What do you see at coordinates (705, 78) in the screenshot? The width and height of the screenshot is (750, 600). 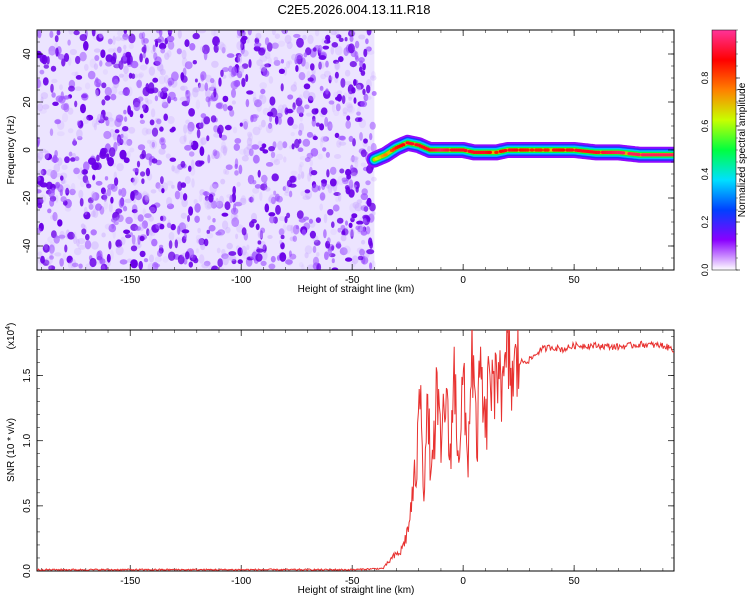 I see `colorbar-tick-label: 0.8` at bounding box center [705, 78].